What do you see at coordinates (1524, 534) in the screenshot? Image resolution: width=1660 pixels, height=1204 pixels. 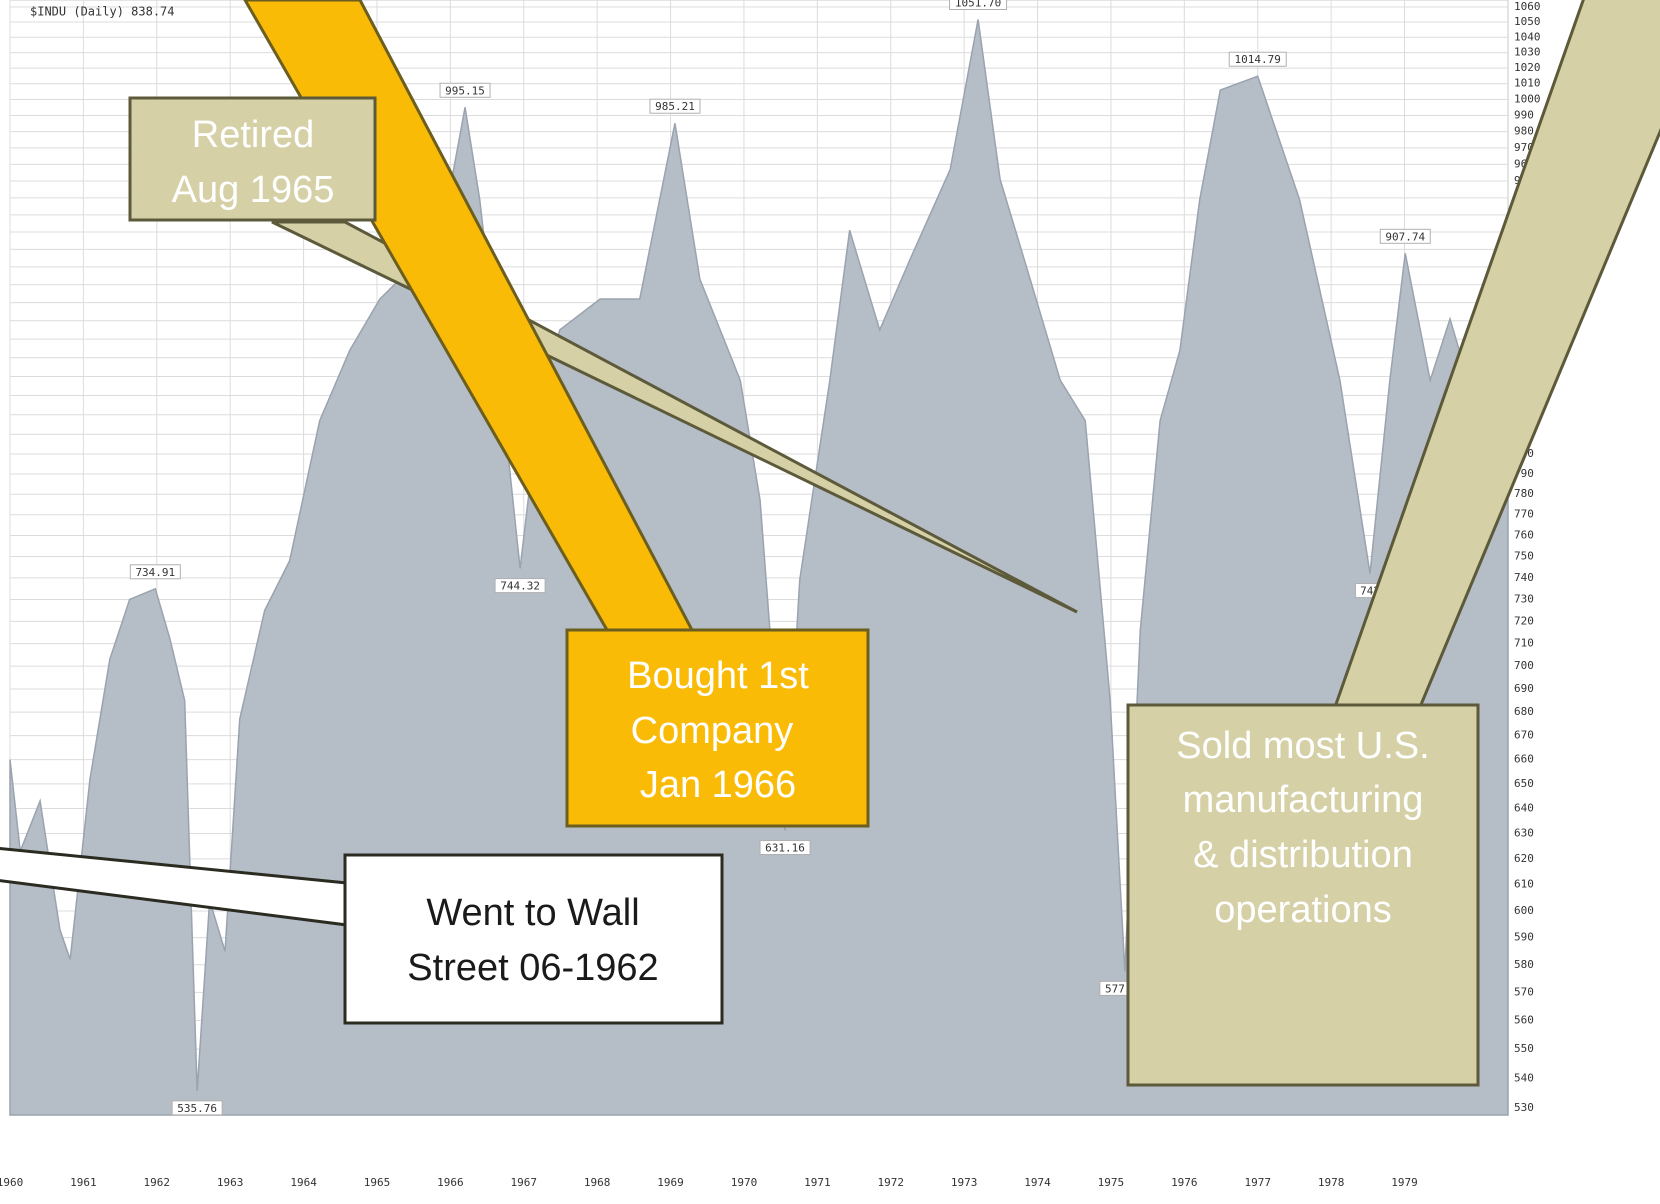 I see `y-tick-label: 760` at bounding box center [1524, 534].